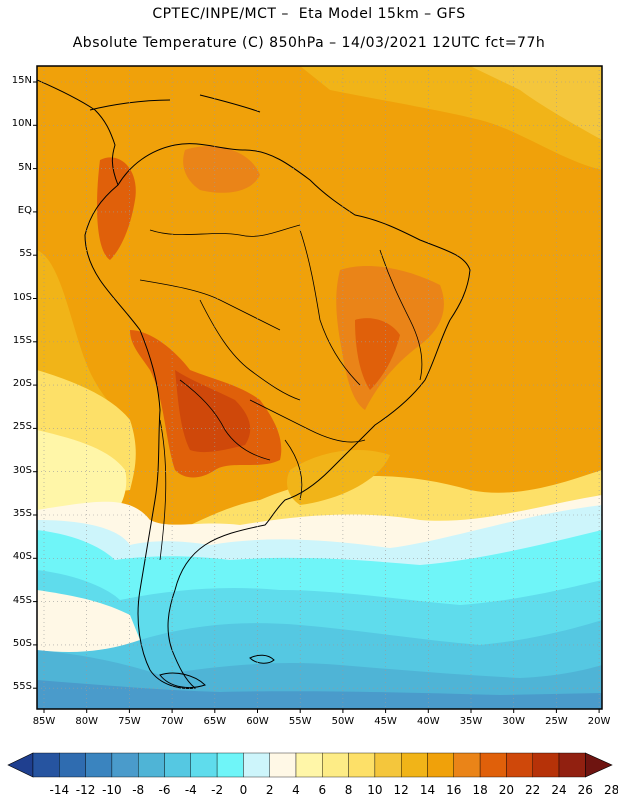 This screenshot has width=618, height=800. I want to click on longitude-label: 55W, so click(300, 721).